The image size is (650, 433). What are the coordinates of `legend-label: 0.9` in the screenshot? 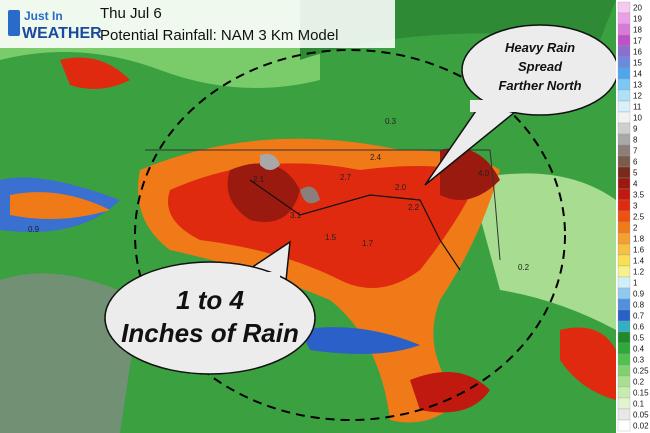 It's located at (639, 294).